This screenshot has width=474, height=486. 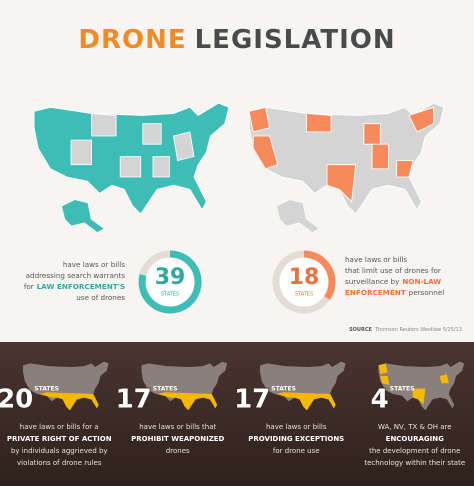 I want to click on text-line: that limit use of drones for, so click(x=393, y=270).